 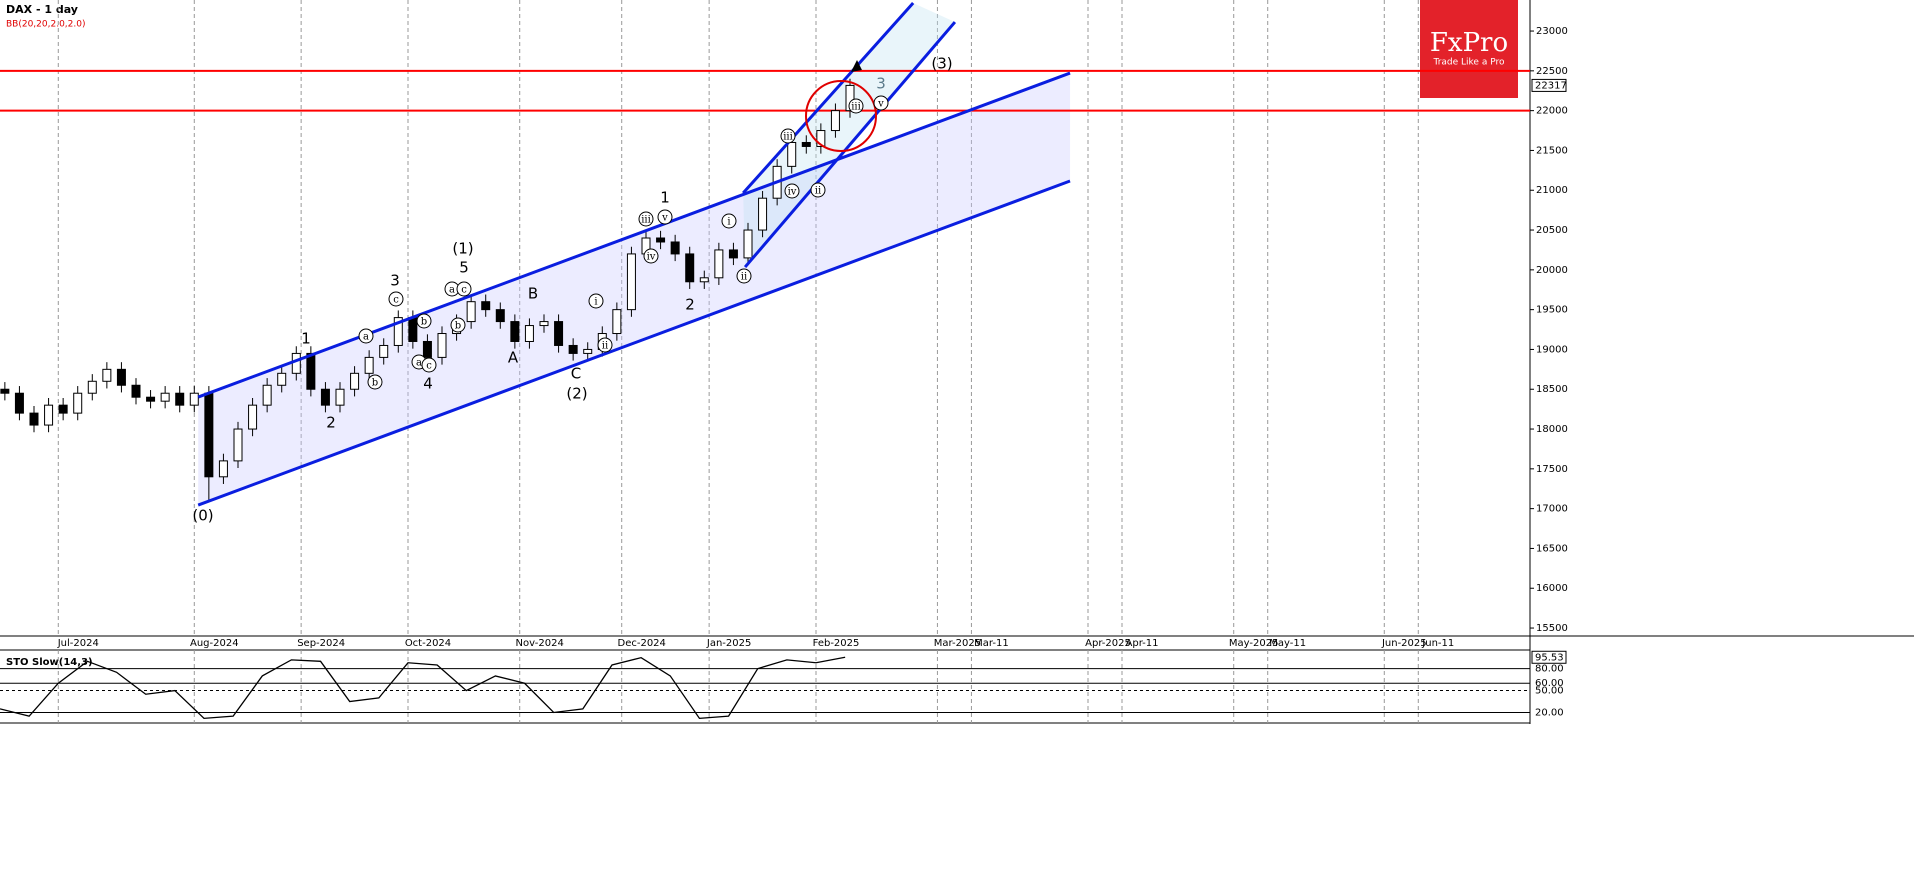 What do you see at coordinates (665, 198) in the screenshot?
I see `wave-label: 1` at bounding box center [665, 198].